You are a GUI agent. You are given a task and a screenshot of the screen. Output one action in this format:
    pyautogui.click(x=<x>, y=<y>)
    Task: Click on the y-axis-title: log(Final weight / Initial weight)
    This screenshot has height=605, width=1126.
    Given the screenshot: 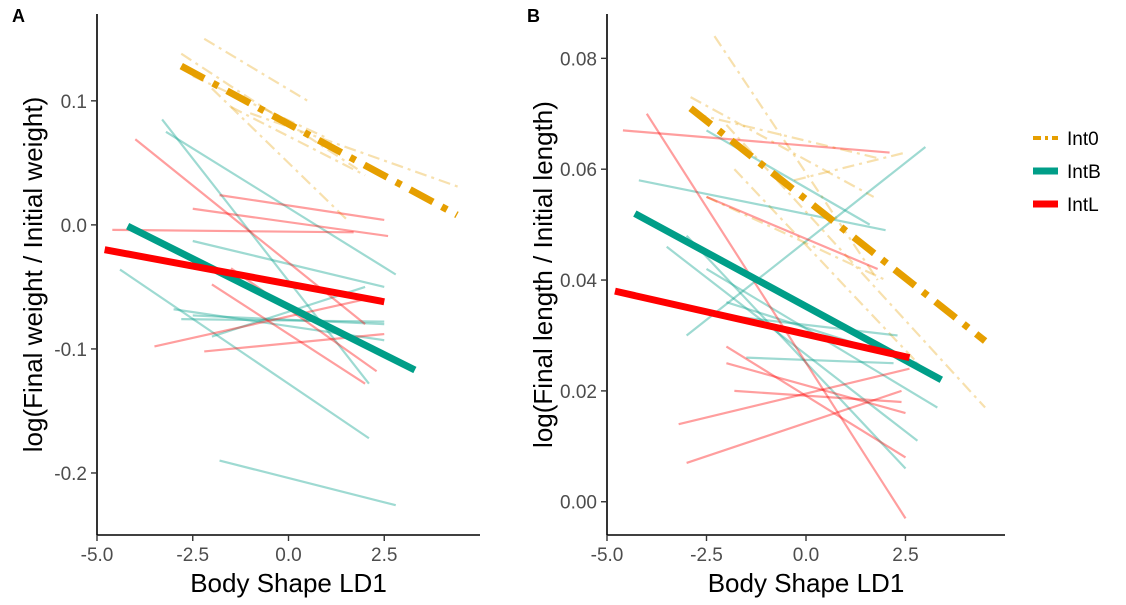 What is the action you would take?
    pyautogui.click(x=33, y=275)
    